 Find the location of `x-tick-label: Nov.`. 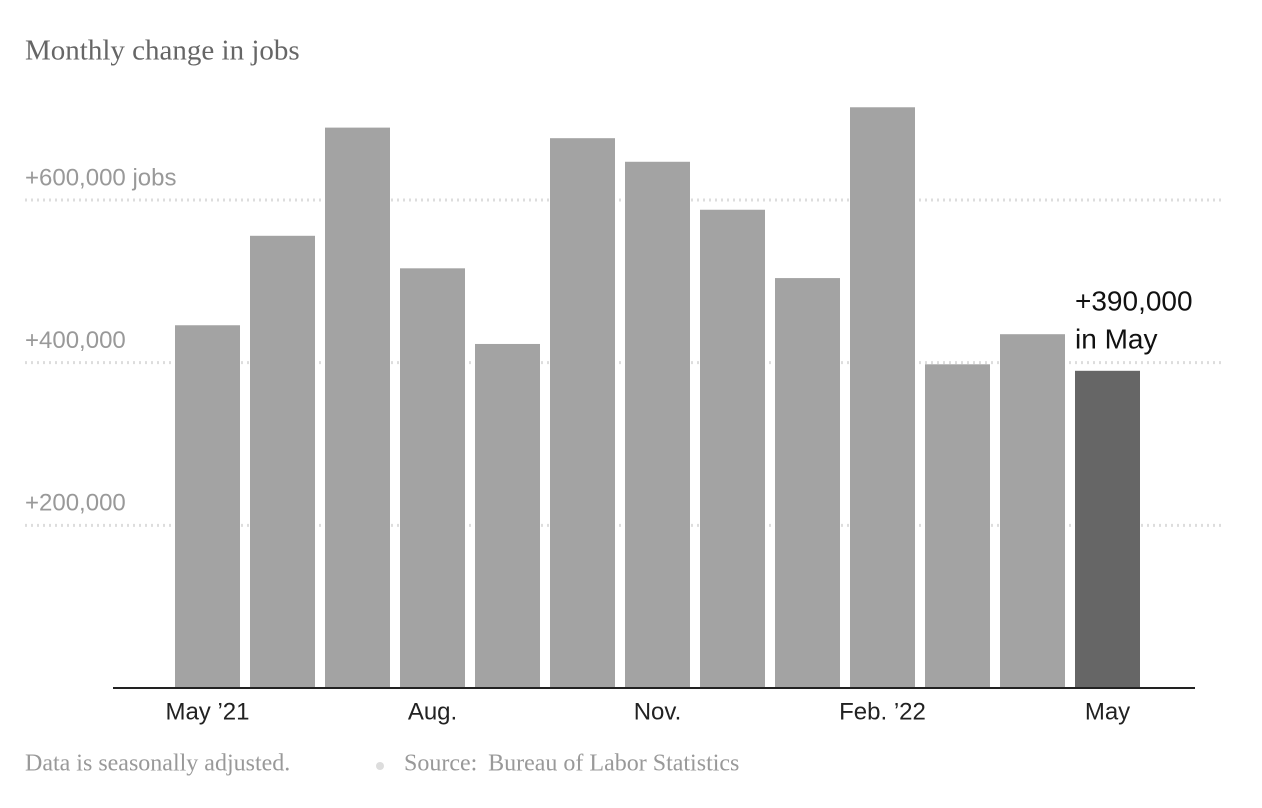

x-tick-label: Nov. is located at coordinates (658, 711).